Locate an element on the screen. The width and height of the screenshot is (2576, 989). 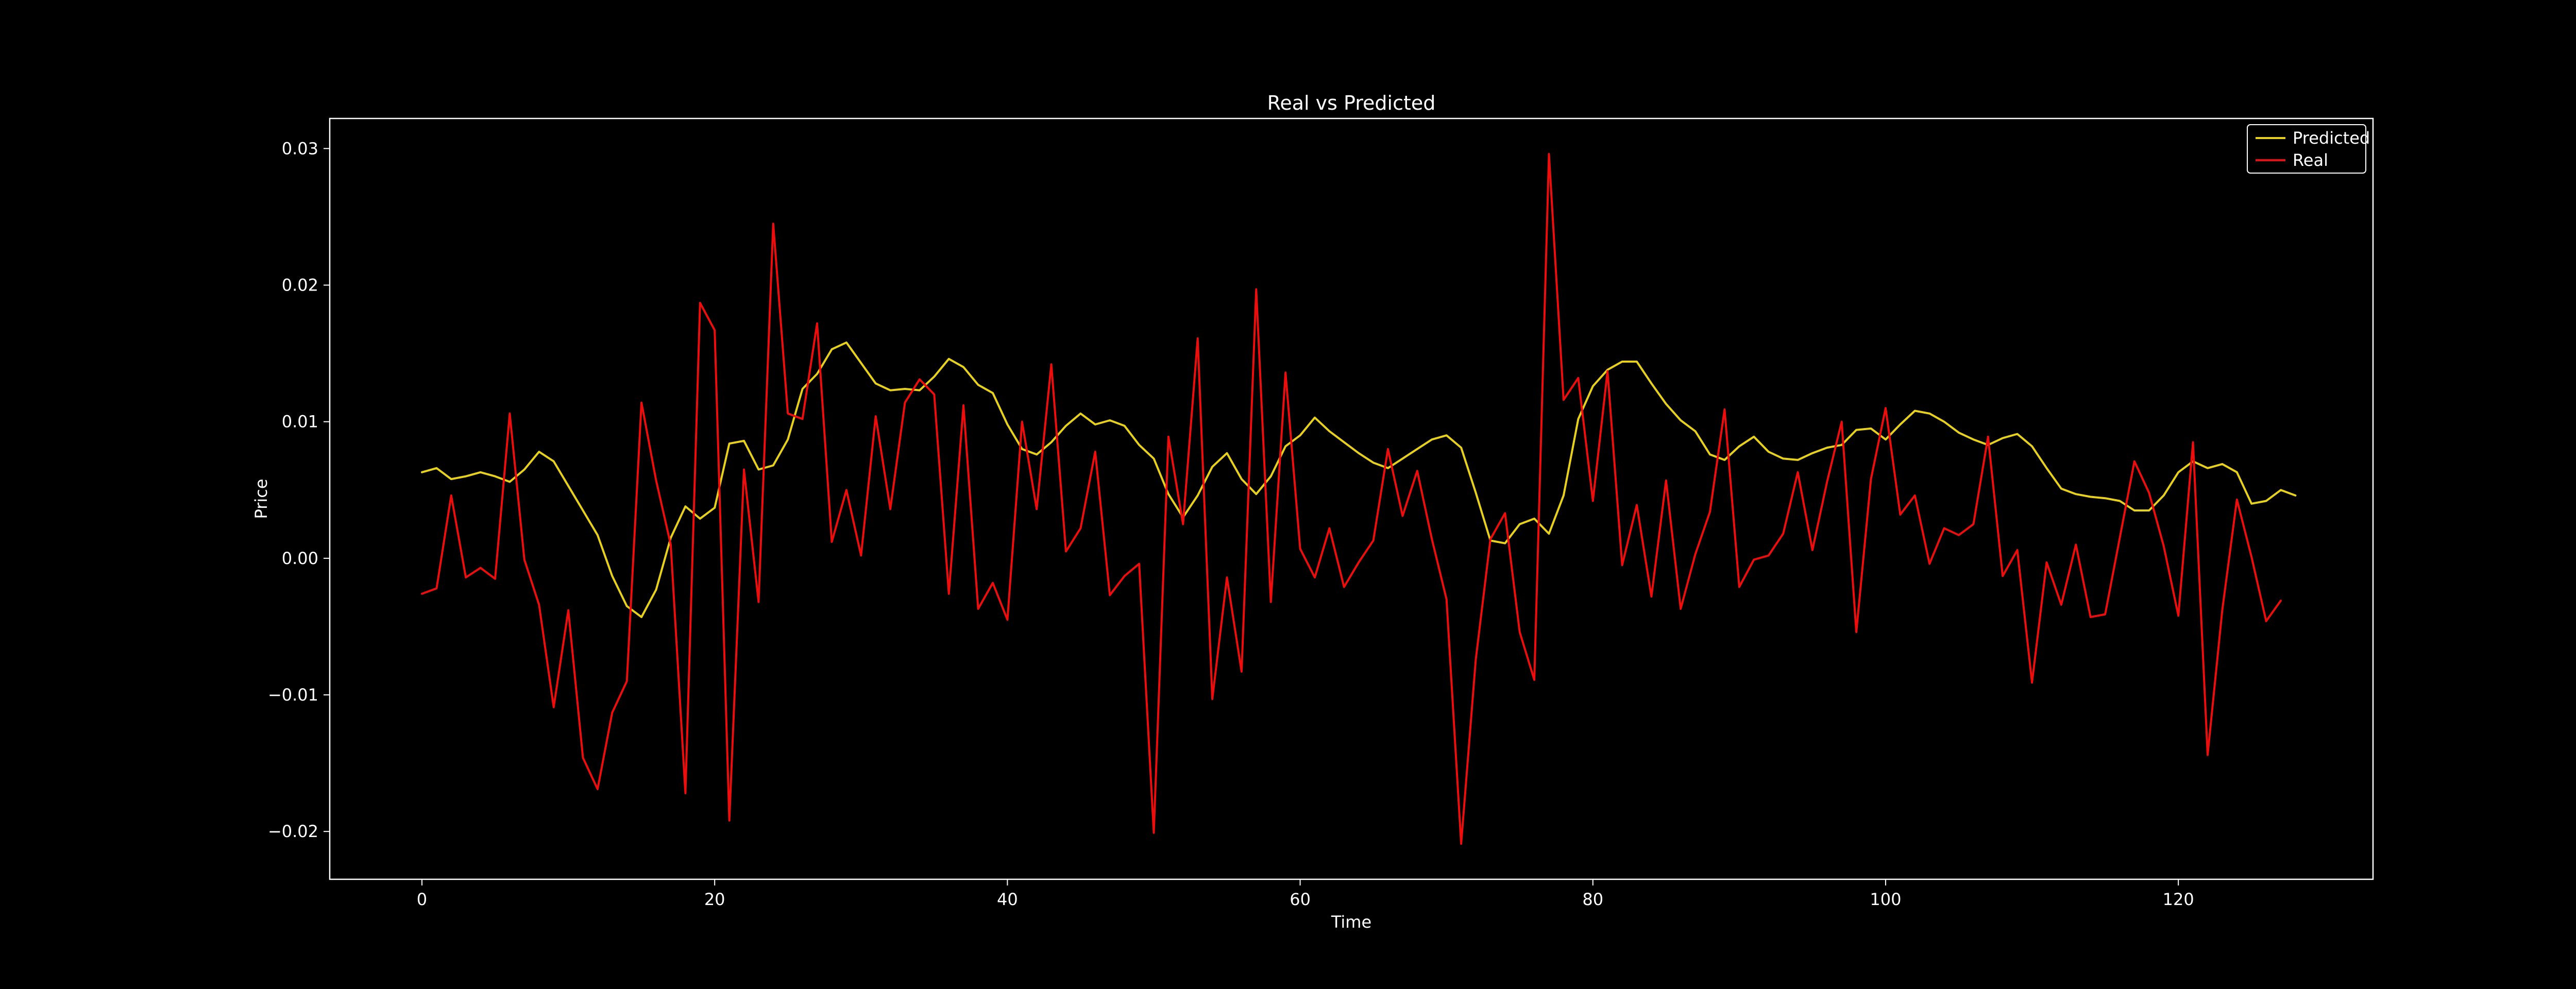
y-tick-label: −0.01 is located at coordinates (293, 695).